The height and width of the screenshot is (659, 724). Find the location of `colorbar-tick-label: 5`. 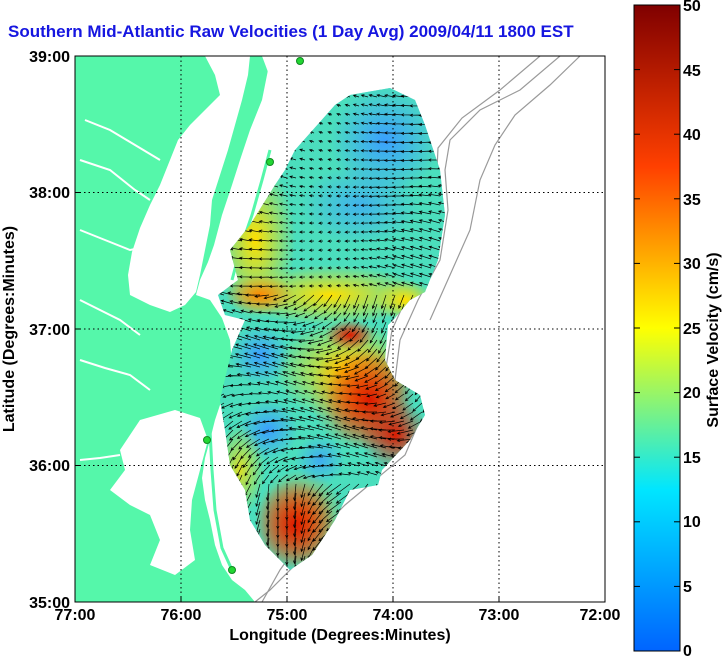

colorbar-tick-label: 5 is located at coordinates (687, 587).